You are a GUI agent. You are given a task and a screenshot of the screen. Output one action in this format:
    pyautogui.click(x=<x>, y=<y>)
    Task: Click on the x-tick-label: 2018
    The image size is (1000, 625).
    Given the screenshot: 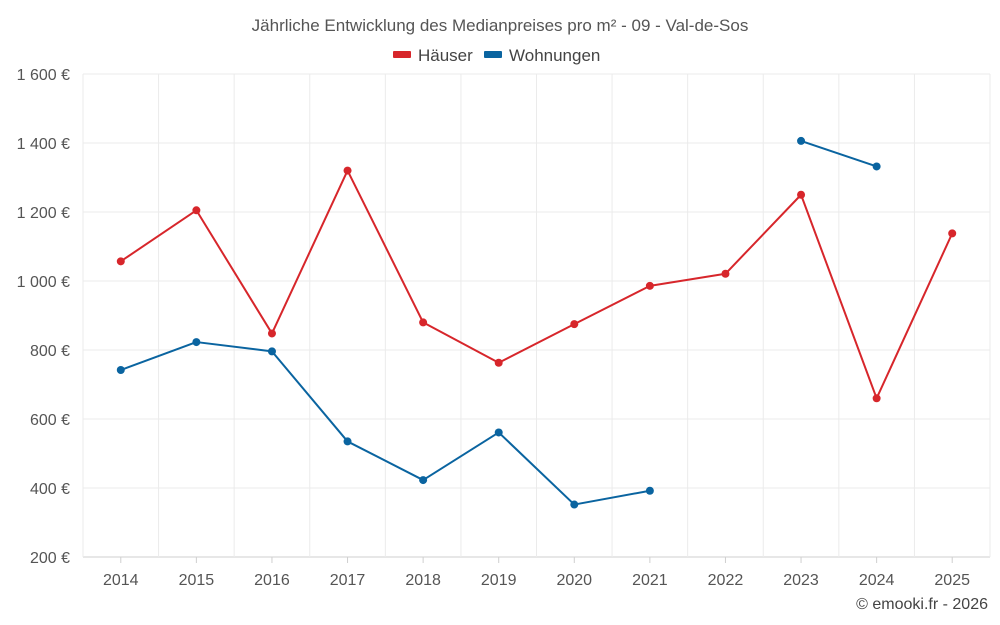 What is the action you would take?
    pyautogui.click(x=423, y=580)
    